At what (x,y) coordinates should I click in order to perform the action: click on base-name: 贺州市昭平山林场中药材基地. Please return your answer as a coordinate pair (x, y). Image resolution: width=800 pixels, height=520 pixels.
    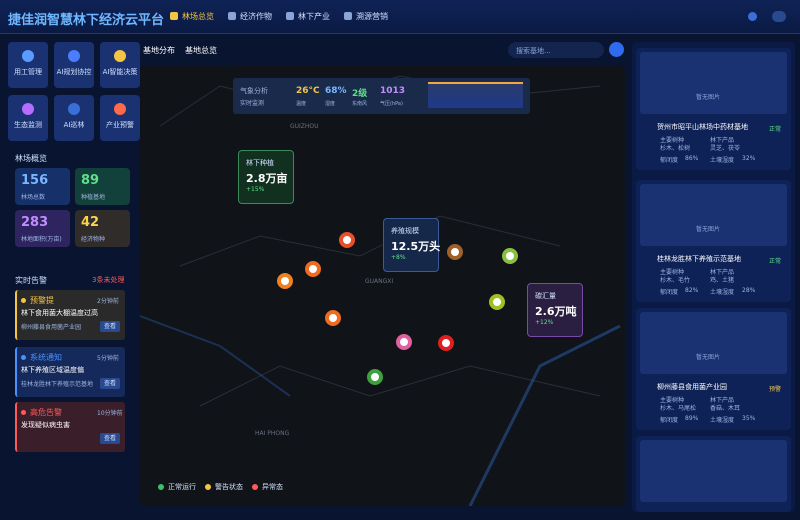
    Looking at the image, I should click on (702, 127).